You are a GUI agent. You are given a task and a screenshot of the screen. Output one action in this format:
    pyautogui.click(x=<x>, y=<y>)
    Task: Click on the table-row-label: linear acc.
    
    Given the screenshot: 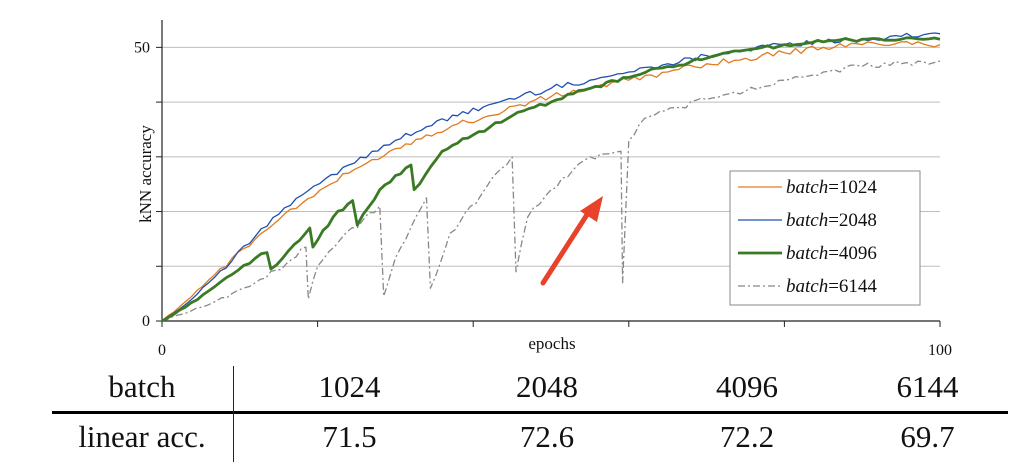 What is the action you would take?
    pyautogui.click(x=142, y=436)
    